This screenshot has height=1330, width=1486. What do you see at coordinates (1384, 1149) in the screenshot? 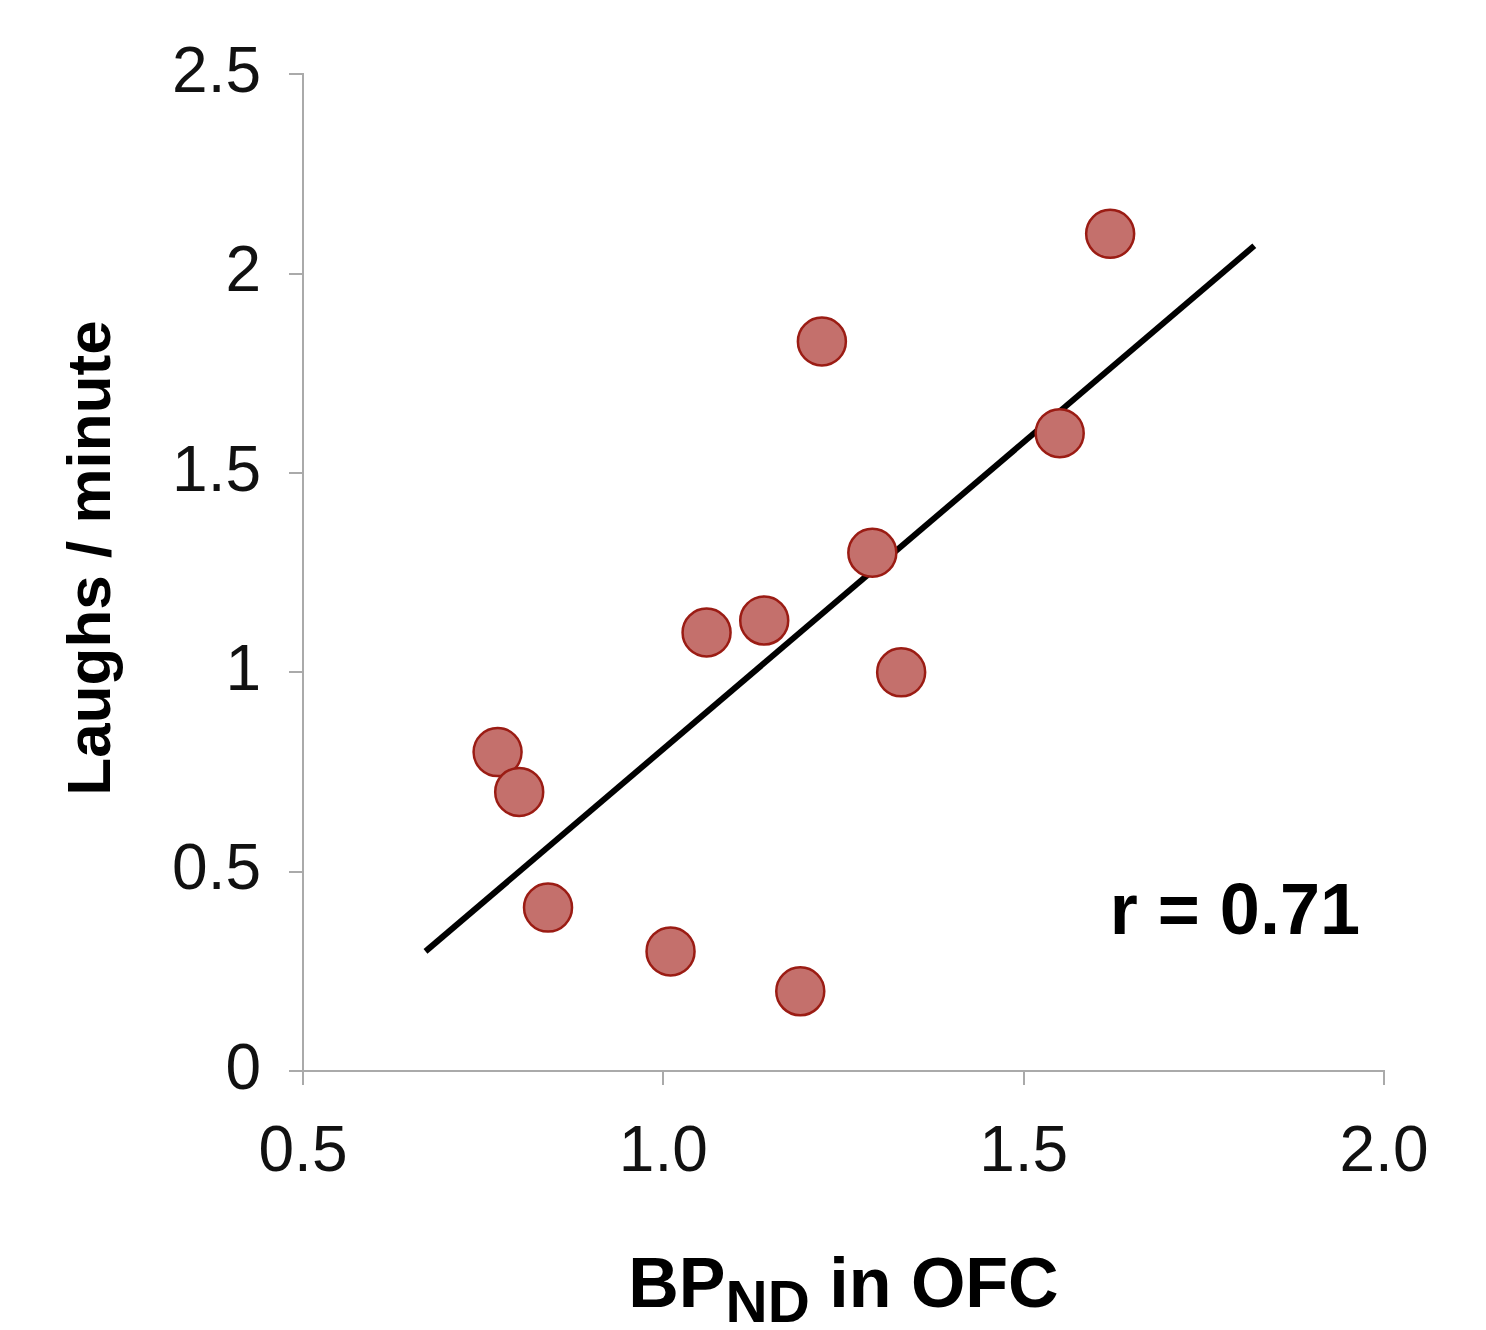
I see `x-tick-label: 2.0` at bounding box center [1384, 1149].